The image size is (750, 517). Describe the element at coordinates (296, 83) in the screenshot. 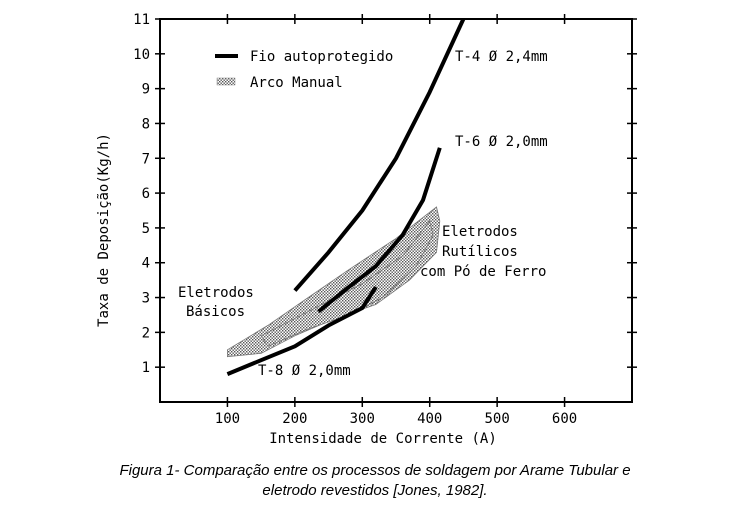

I see `legend-label-arco: Arco Manual` at that location.